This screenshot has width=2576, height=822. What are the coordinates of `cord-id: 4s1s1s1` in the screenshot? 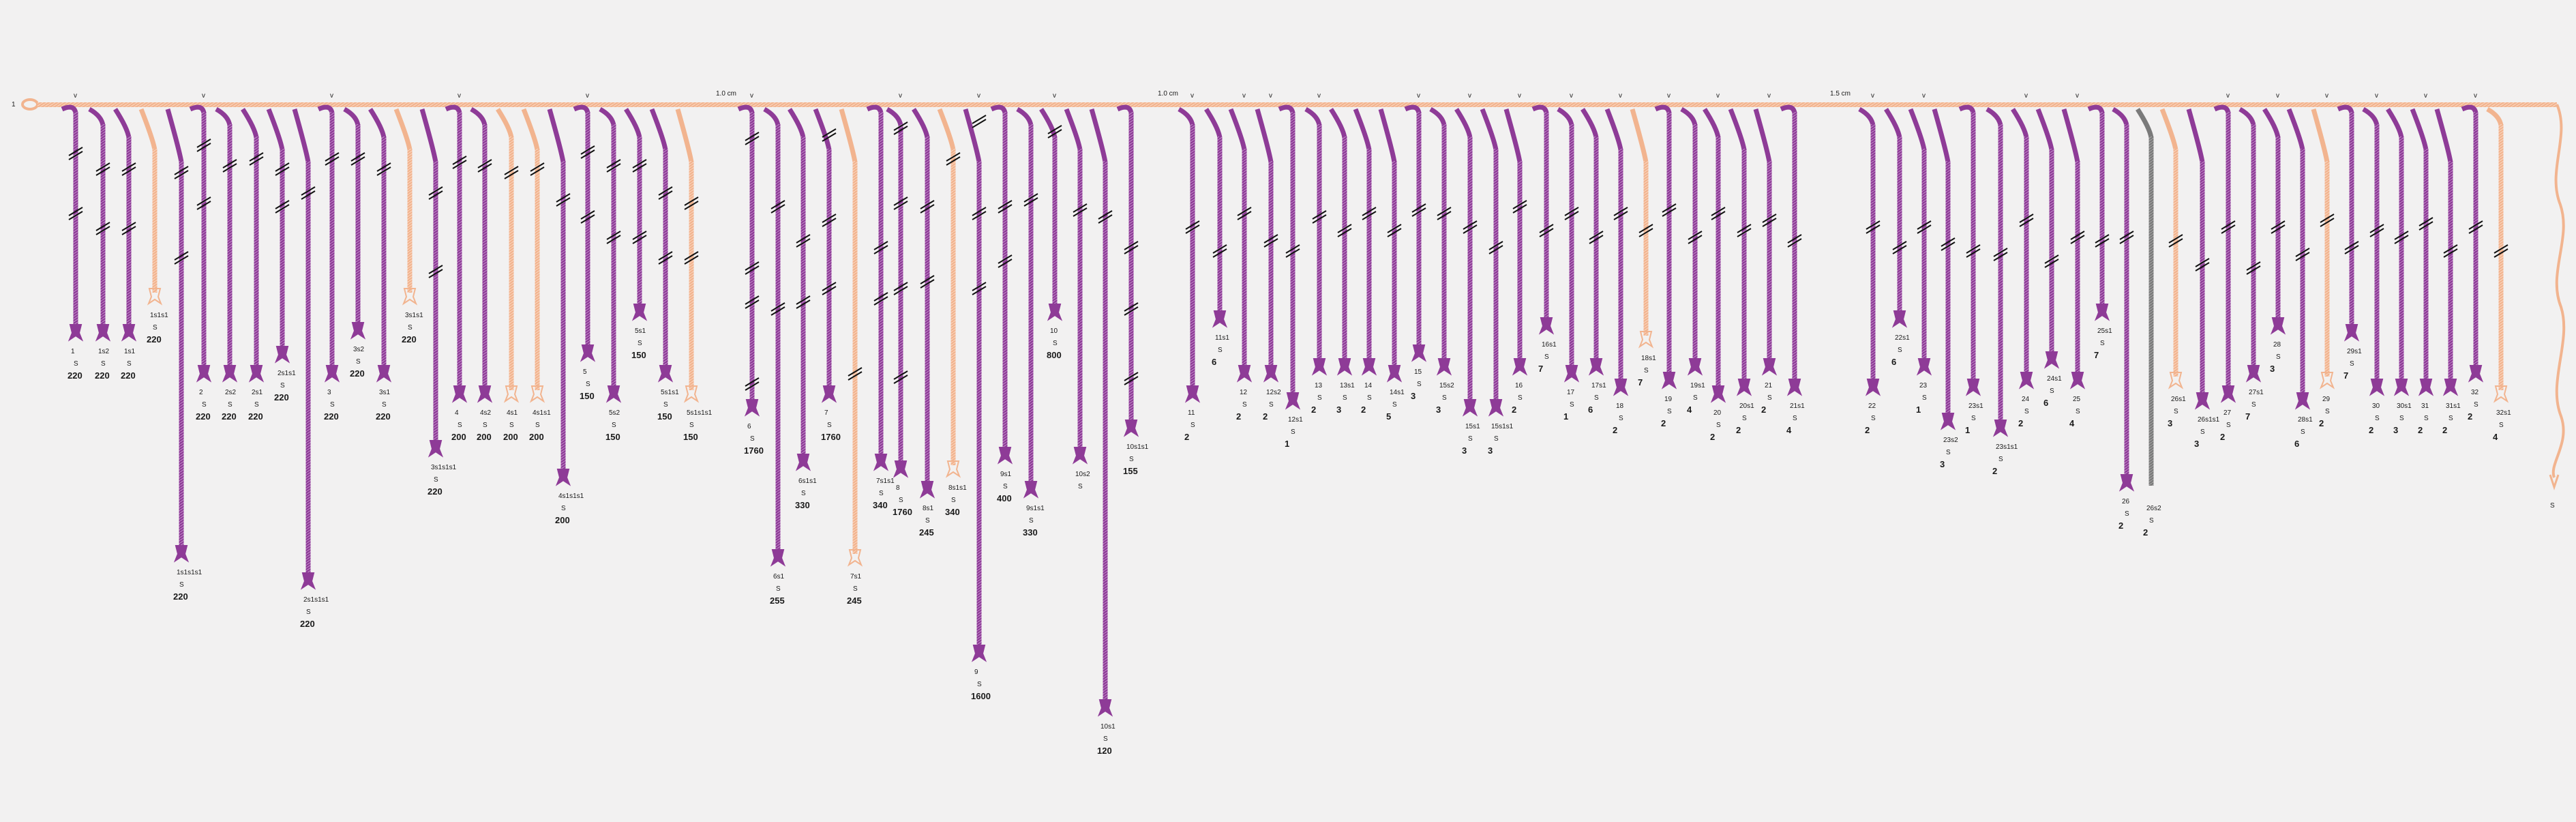 It's located at (571, 496).